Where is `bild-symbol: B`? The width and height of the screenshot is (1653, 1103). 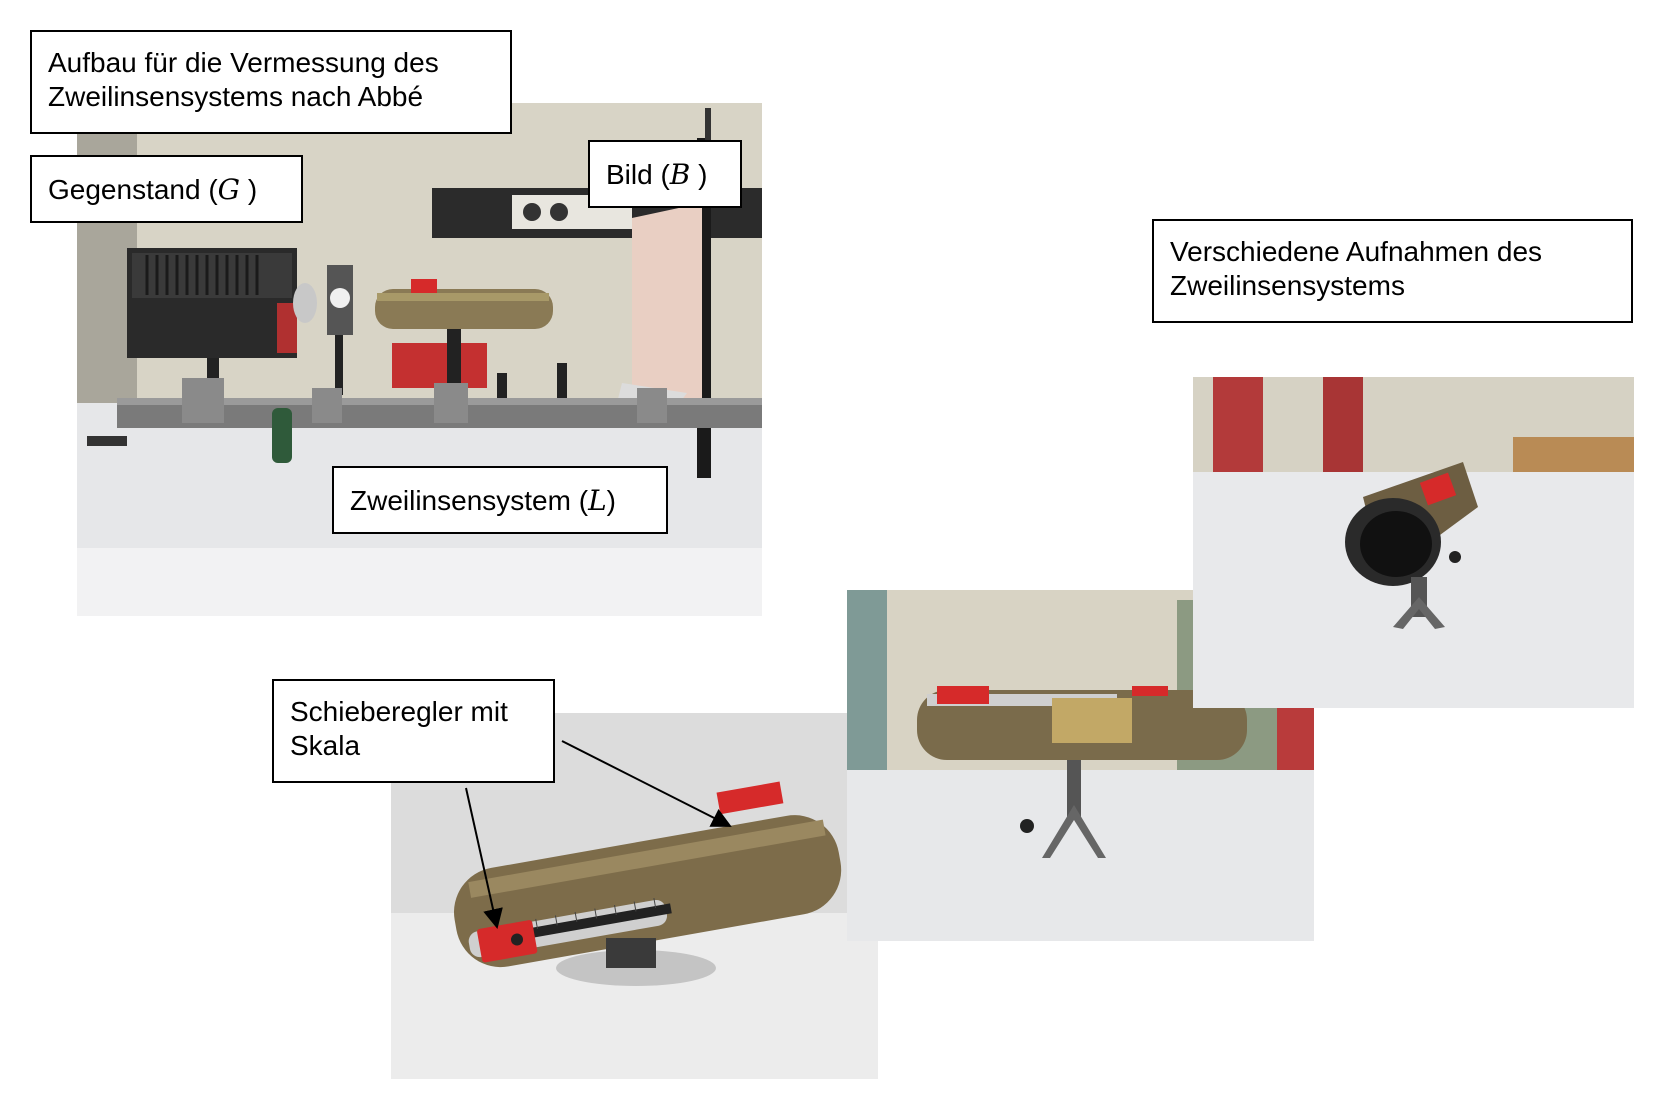
bild-symbol: B is located at coordinates (680, 174).